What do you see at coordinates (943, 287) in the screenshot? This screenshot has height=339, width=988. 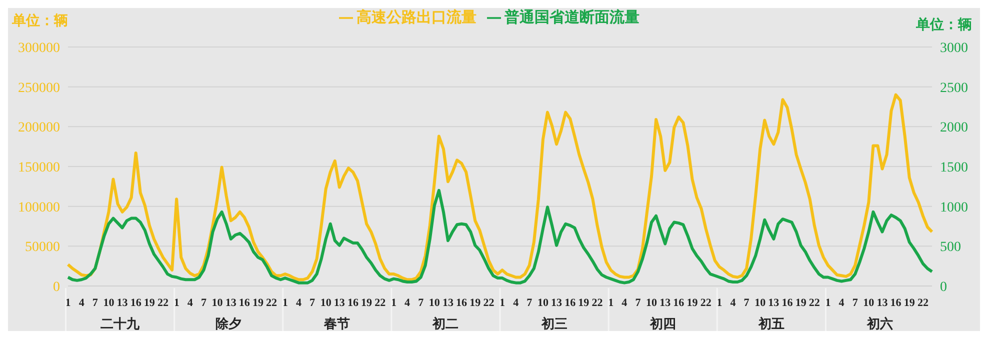 I see `y2-tick-label: 0` at bounding box center [943, 287].